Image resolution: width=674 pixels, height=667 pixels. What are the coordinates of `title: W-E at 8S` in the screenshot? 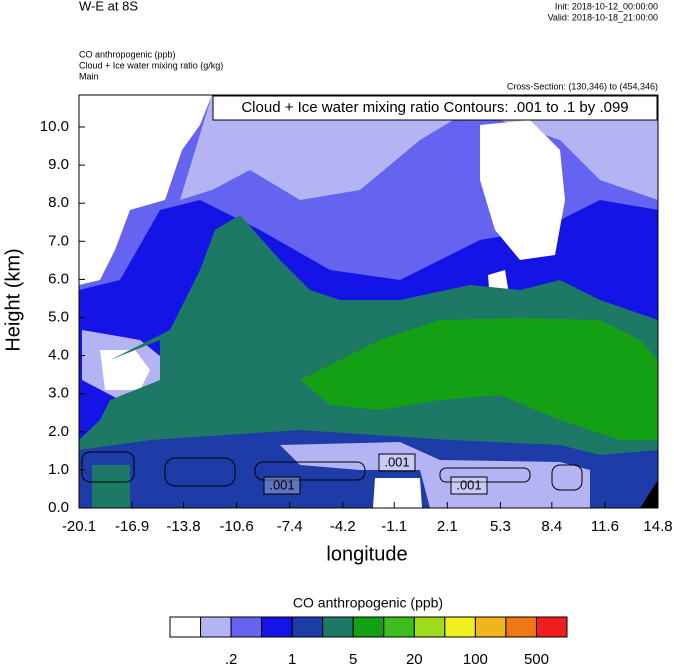 It's located at (108, 6).